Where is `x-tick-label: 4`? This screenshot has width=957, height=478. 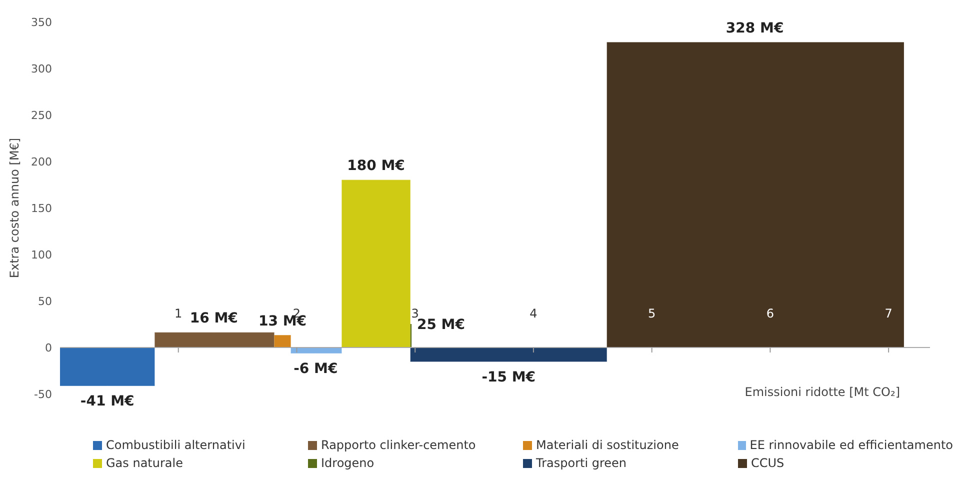
x-tick-label: 4 is located at coordinates (534, 313).